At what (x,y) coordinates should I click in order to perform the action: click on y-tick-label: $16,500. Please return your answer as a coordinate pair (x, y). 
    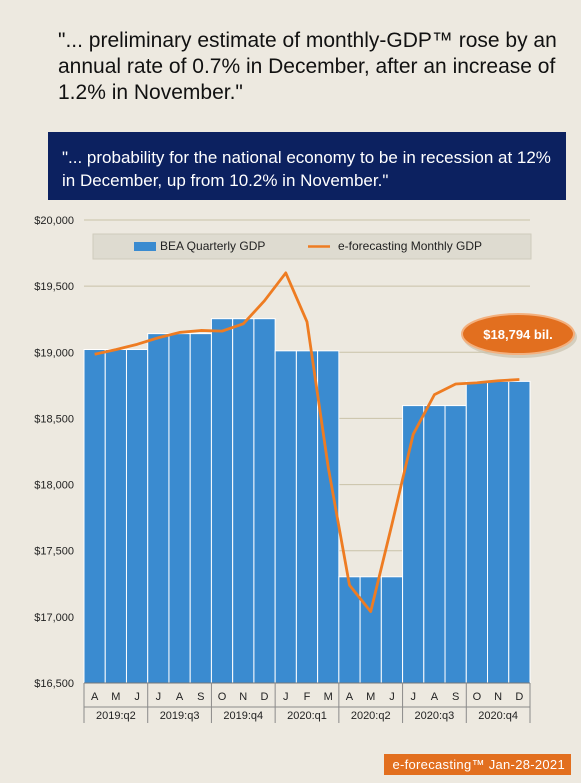
    Looking at the image, I should click on (54, 684).